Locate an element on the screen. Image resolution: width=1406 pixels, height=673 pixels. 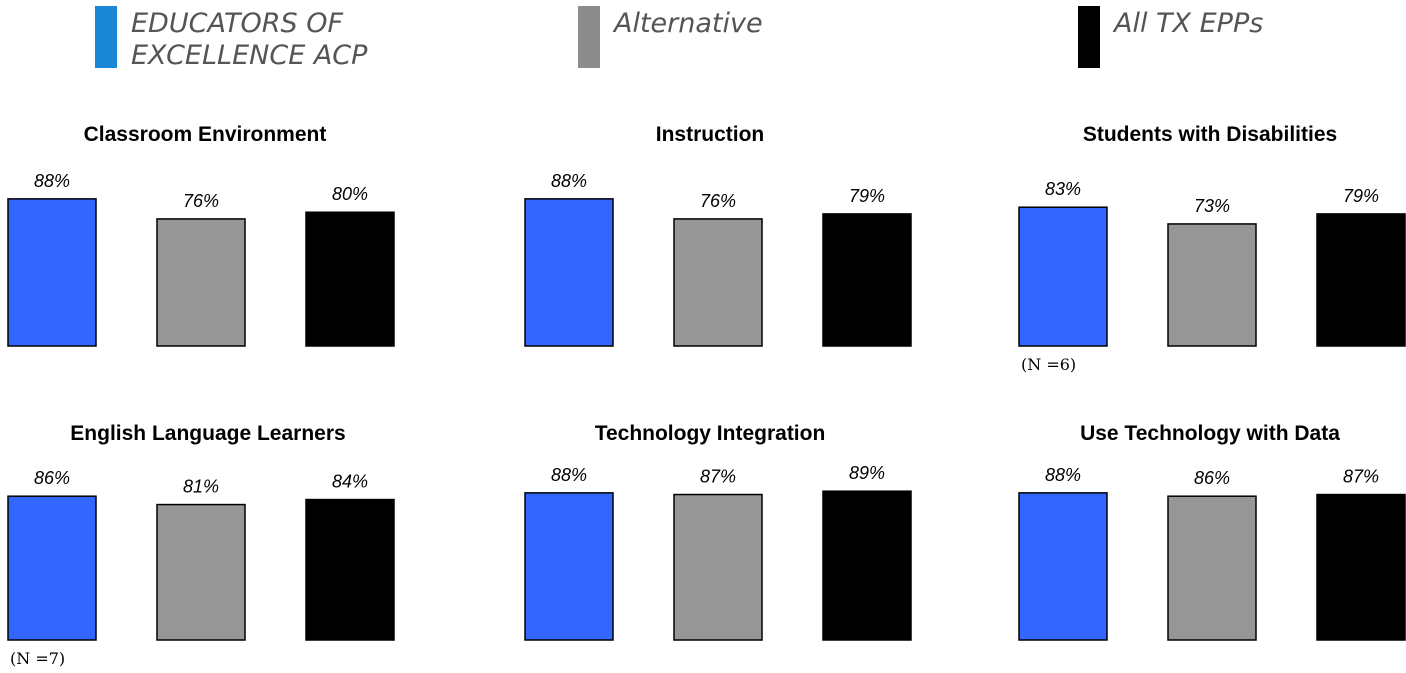
chart-panel: English Language Learners 86% 81% 84% (N =7) is located at coordinates (201, 545).